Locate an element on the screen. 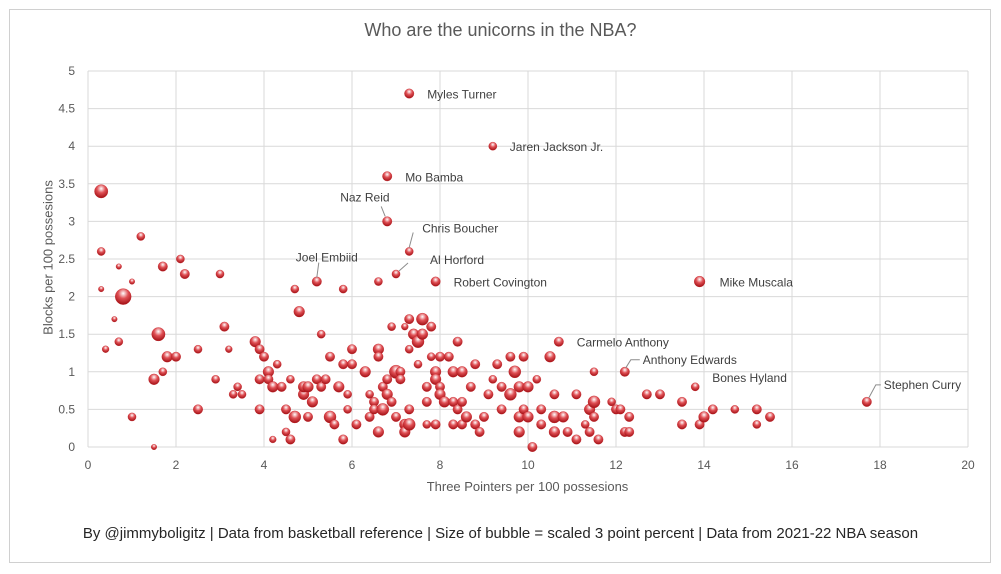 This screenshot has height=574, width=1001. annotation-label: Naz Reid is located at coordinates (364, 197).